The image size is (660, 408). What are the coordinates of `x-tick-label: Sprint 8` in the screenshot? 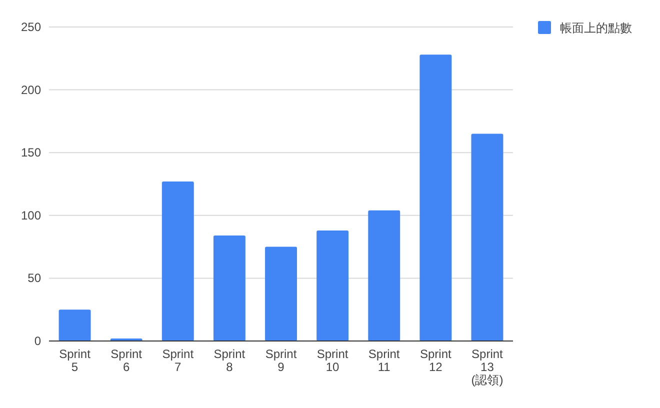 It's located at (230, 360).